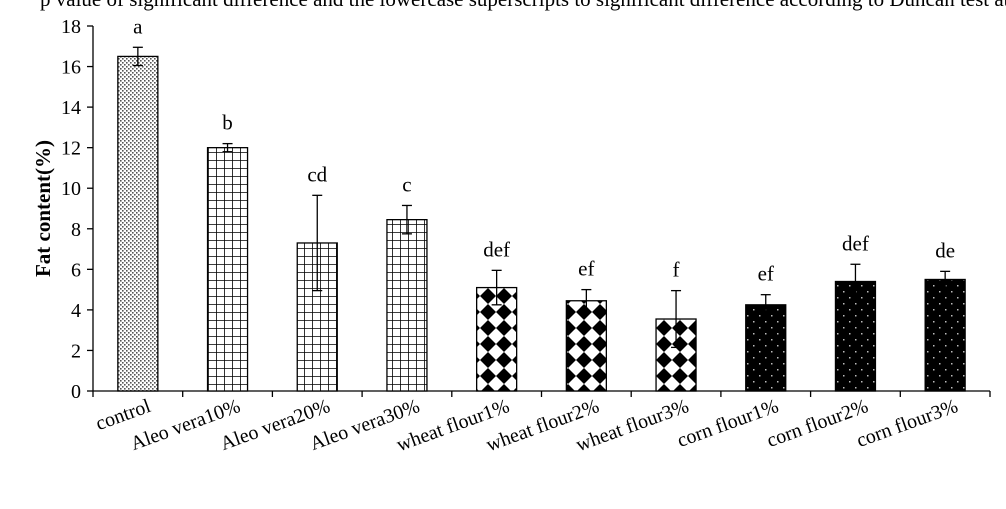  What do you see at coordinates (945, 250) in the screenshot?
I see `significance-label: de` at bounding box center [945, 250].